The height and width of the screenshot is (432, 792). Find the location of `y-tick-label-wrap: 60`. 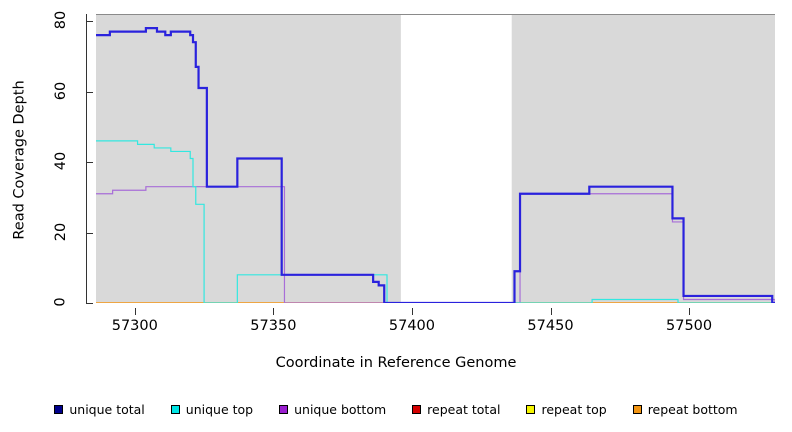

y-tick-label-wrap: 60 is located at coordinates (61, 90).